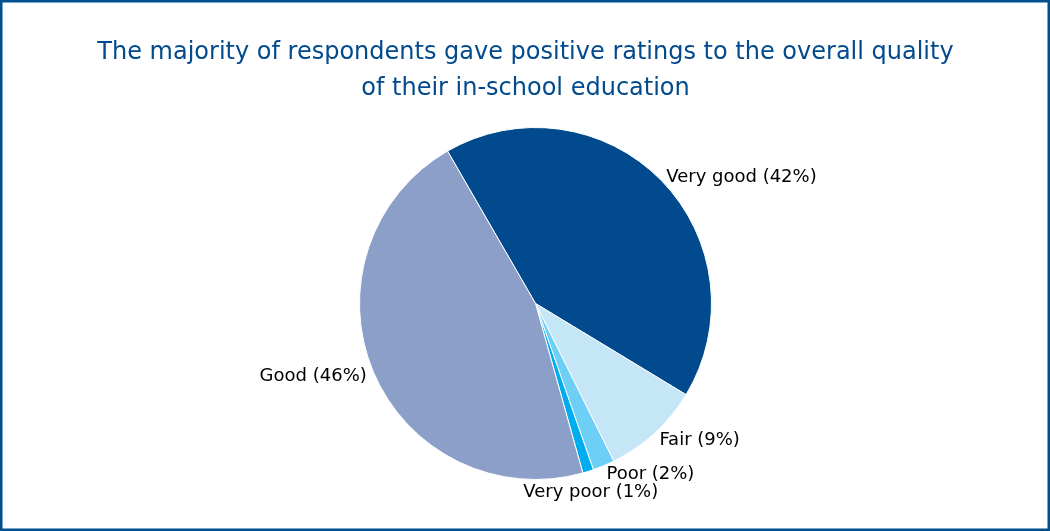 This screenshot has width=1050, height=531. I want to click on slice-label: Poor (2%), so click(650, 472).